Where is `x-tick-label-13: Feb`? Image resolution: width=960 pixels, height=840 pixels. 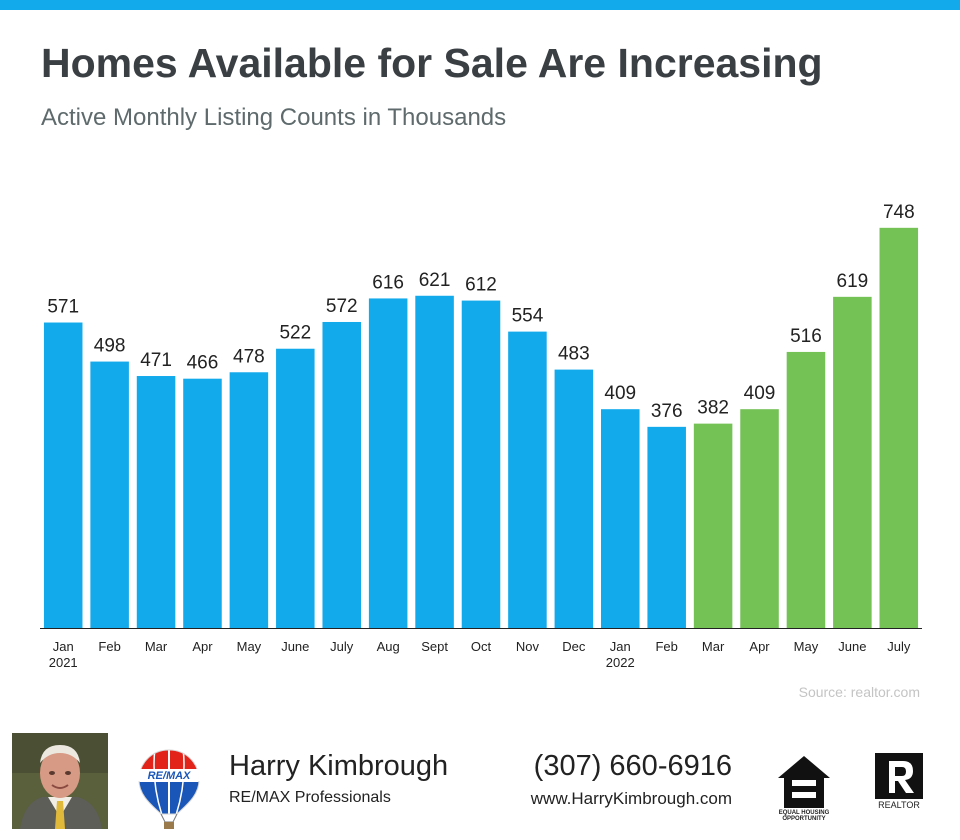
x-tick-label-13: Feb is located at coordinates (666, 646).